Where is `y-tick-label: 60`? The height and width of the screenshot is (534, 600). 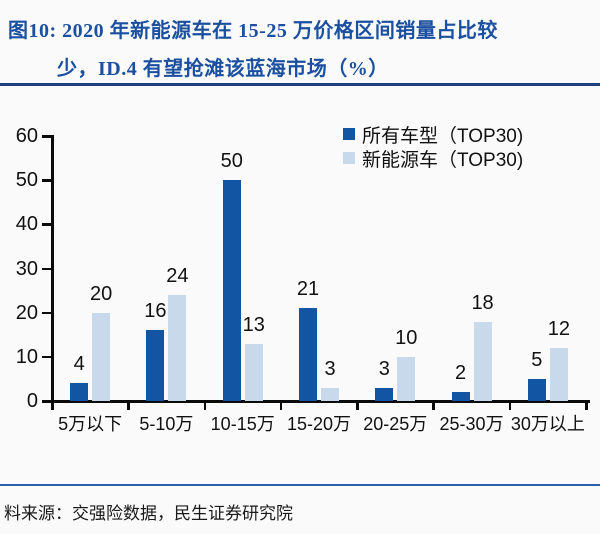
y-tick-label: 60 is located at coordinates (26, 136).